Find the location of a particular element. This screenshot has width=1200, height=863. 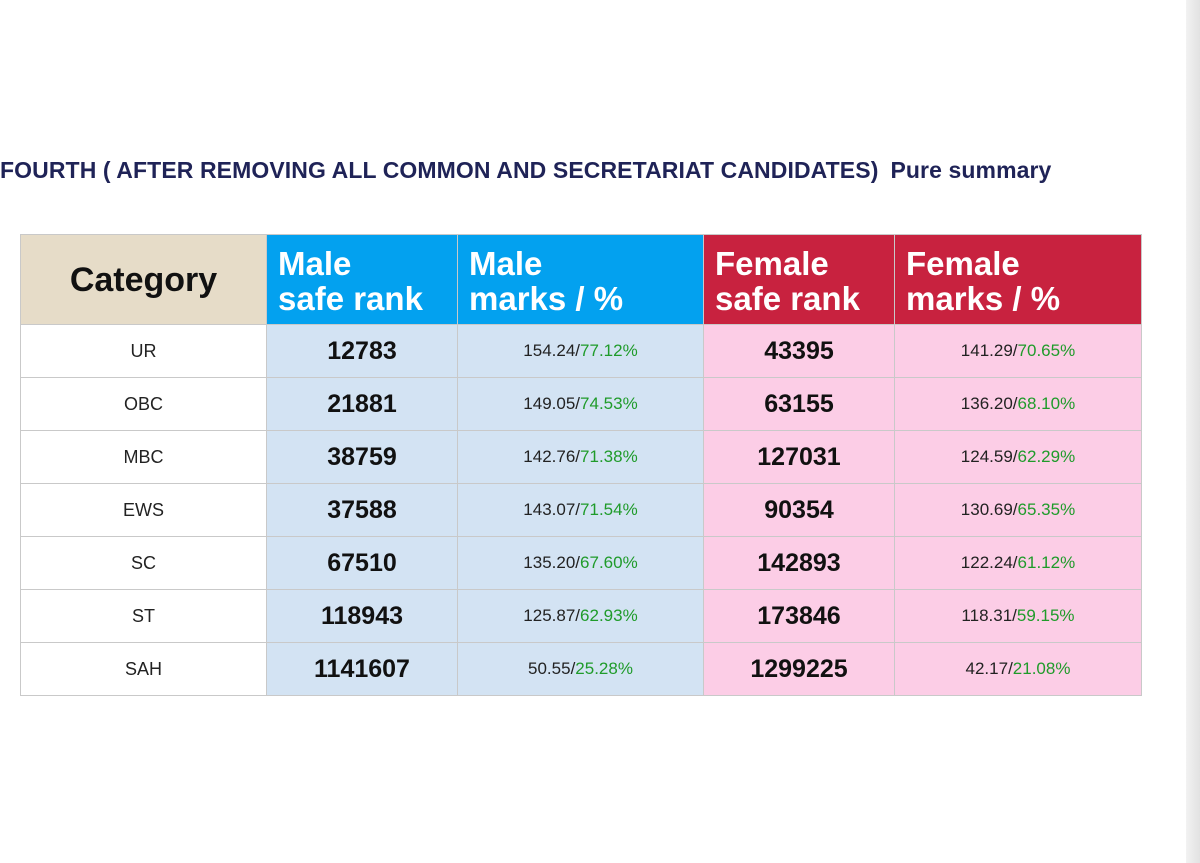

female-percent-value: 68.10% is located at coordinates (1047, 403).